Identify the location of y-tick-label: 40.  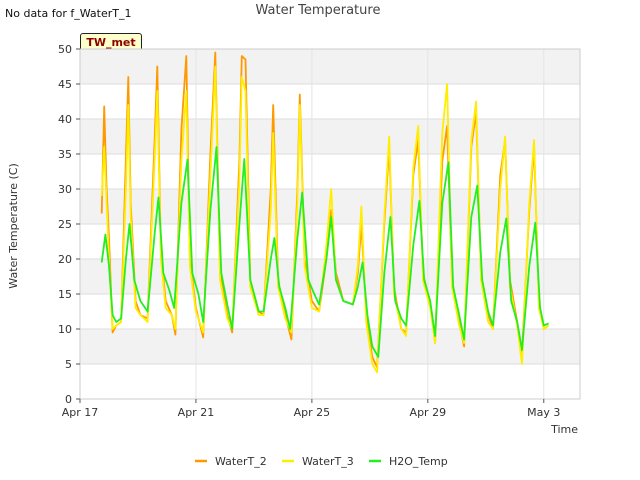
(65, 119).